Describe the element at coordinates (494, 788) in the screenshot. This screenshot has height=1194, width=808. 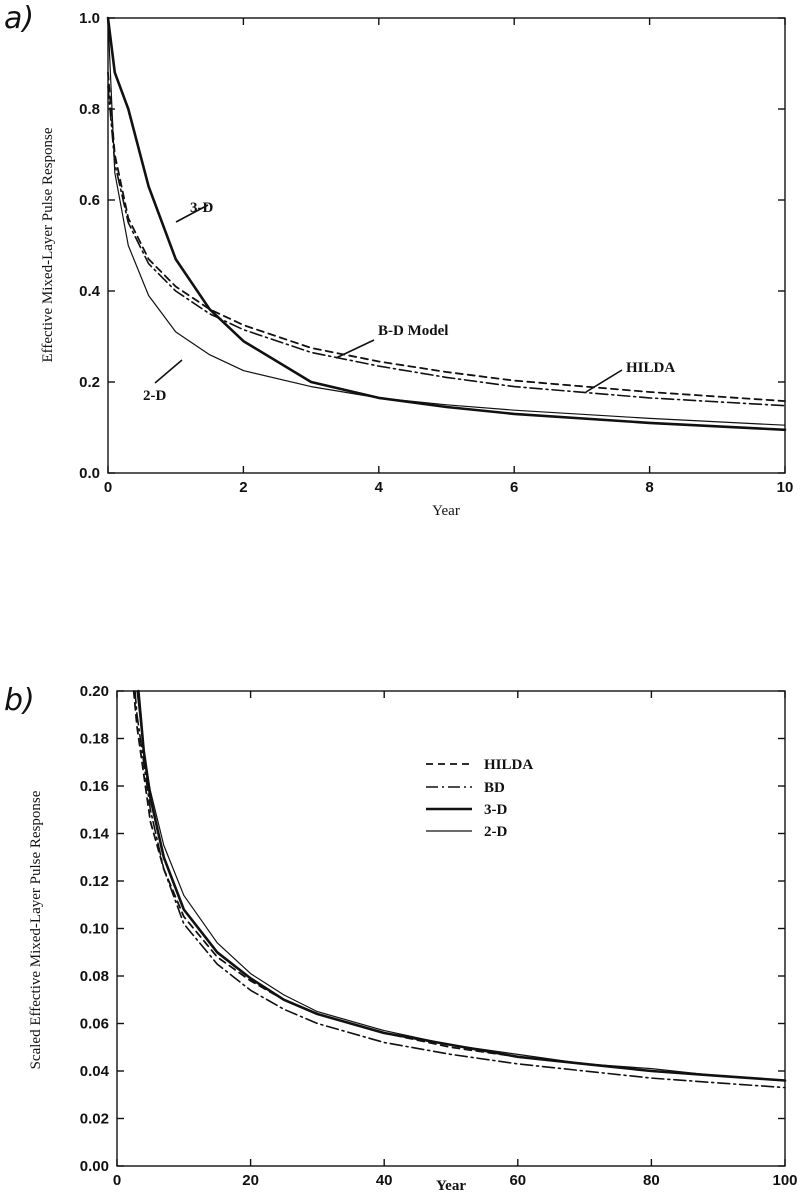
I see `legend-label-bd: BD` at that location.